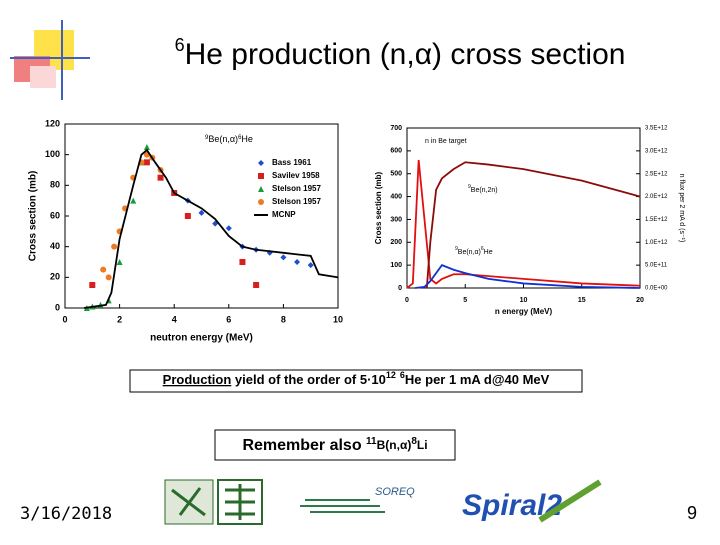 The image size is (720, 545). What do you see at coordinates (422, 445) in the screenshot?
I see `remember-part: Li` at bounding box center [422, 445].